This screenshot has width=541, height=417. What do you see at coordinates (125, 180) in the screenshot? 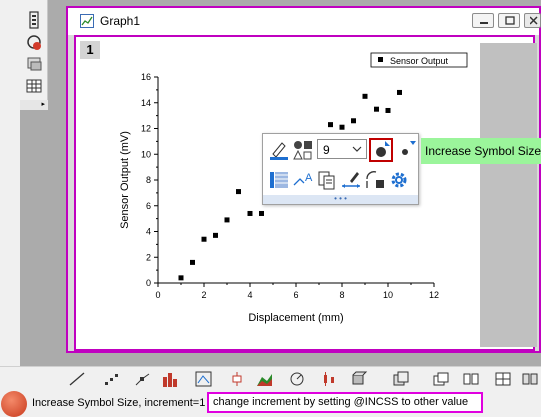
I see `y-axis-label: Sensor Output (mV)` at bounding box center [125, 180].